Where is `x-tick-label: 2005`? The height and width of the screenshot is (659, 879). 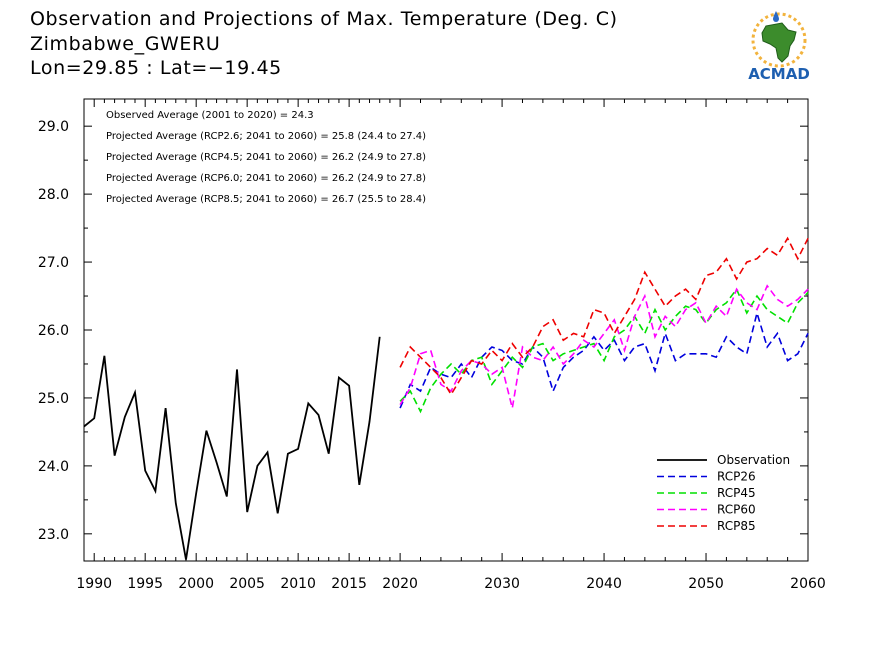
x-tick-label: 2005 is located at coordinates (247, 584).